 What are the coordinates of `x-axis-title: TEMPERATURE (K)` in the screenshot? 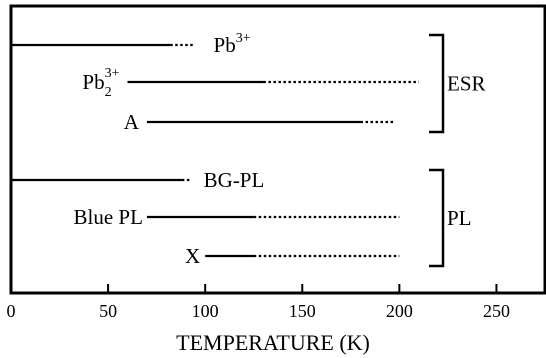 It's located at (273, 342).